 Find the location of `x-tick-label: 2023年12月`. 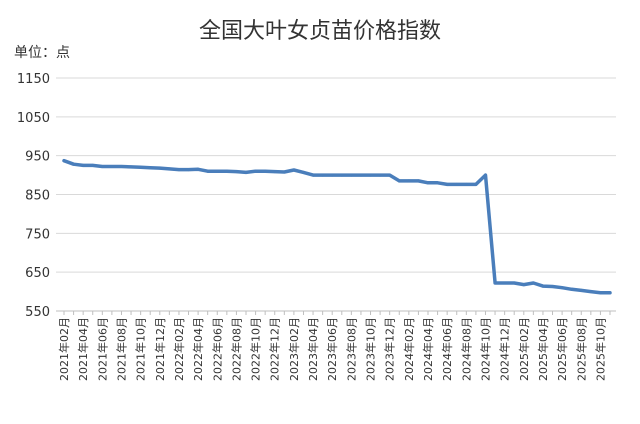

x-tick-label: 2023年12月 is located at coordinates (390, 349).